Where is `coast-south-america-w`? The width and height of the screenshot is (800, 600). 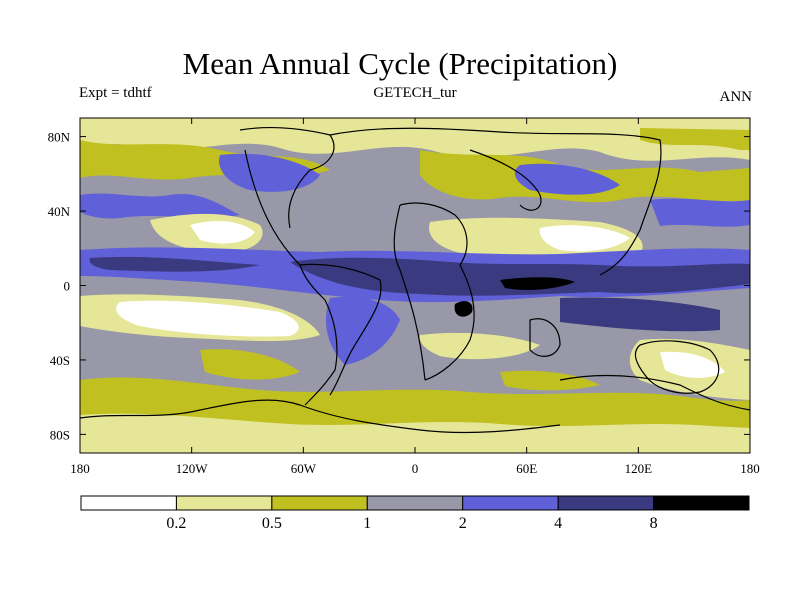 coast-south-america-w is located at coordinates (321, 352).